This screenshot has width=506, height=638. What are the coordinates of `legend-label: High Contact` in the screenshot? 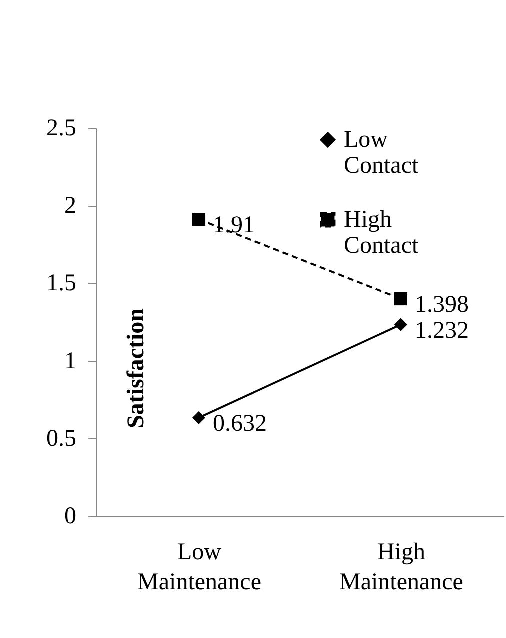 It's located at (381, 233).